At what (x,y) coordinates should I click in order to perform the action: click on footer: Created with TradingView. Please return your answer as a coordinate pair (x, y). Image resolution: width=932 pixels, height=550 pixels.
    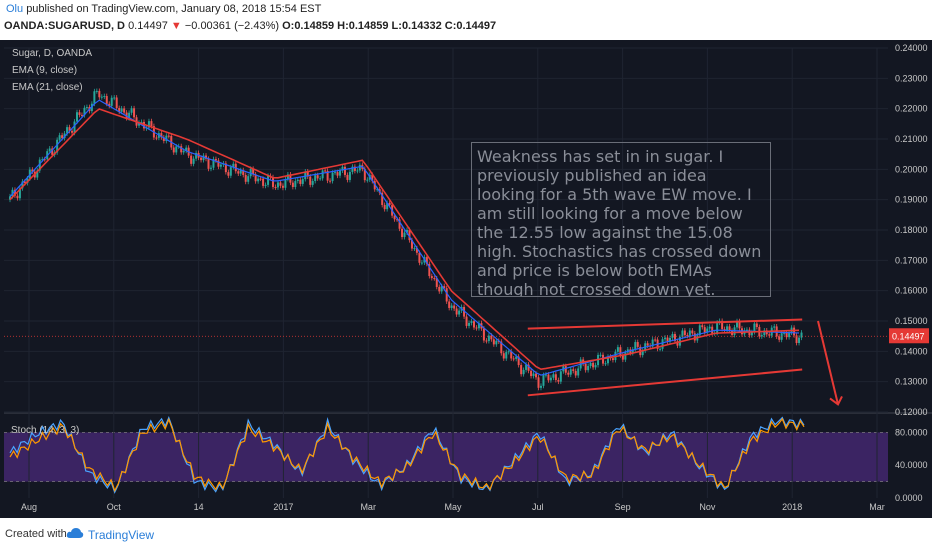
    Looking at the image, I should click on (466, 534).